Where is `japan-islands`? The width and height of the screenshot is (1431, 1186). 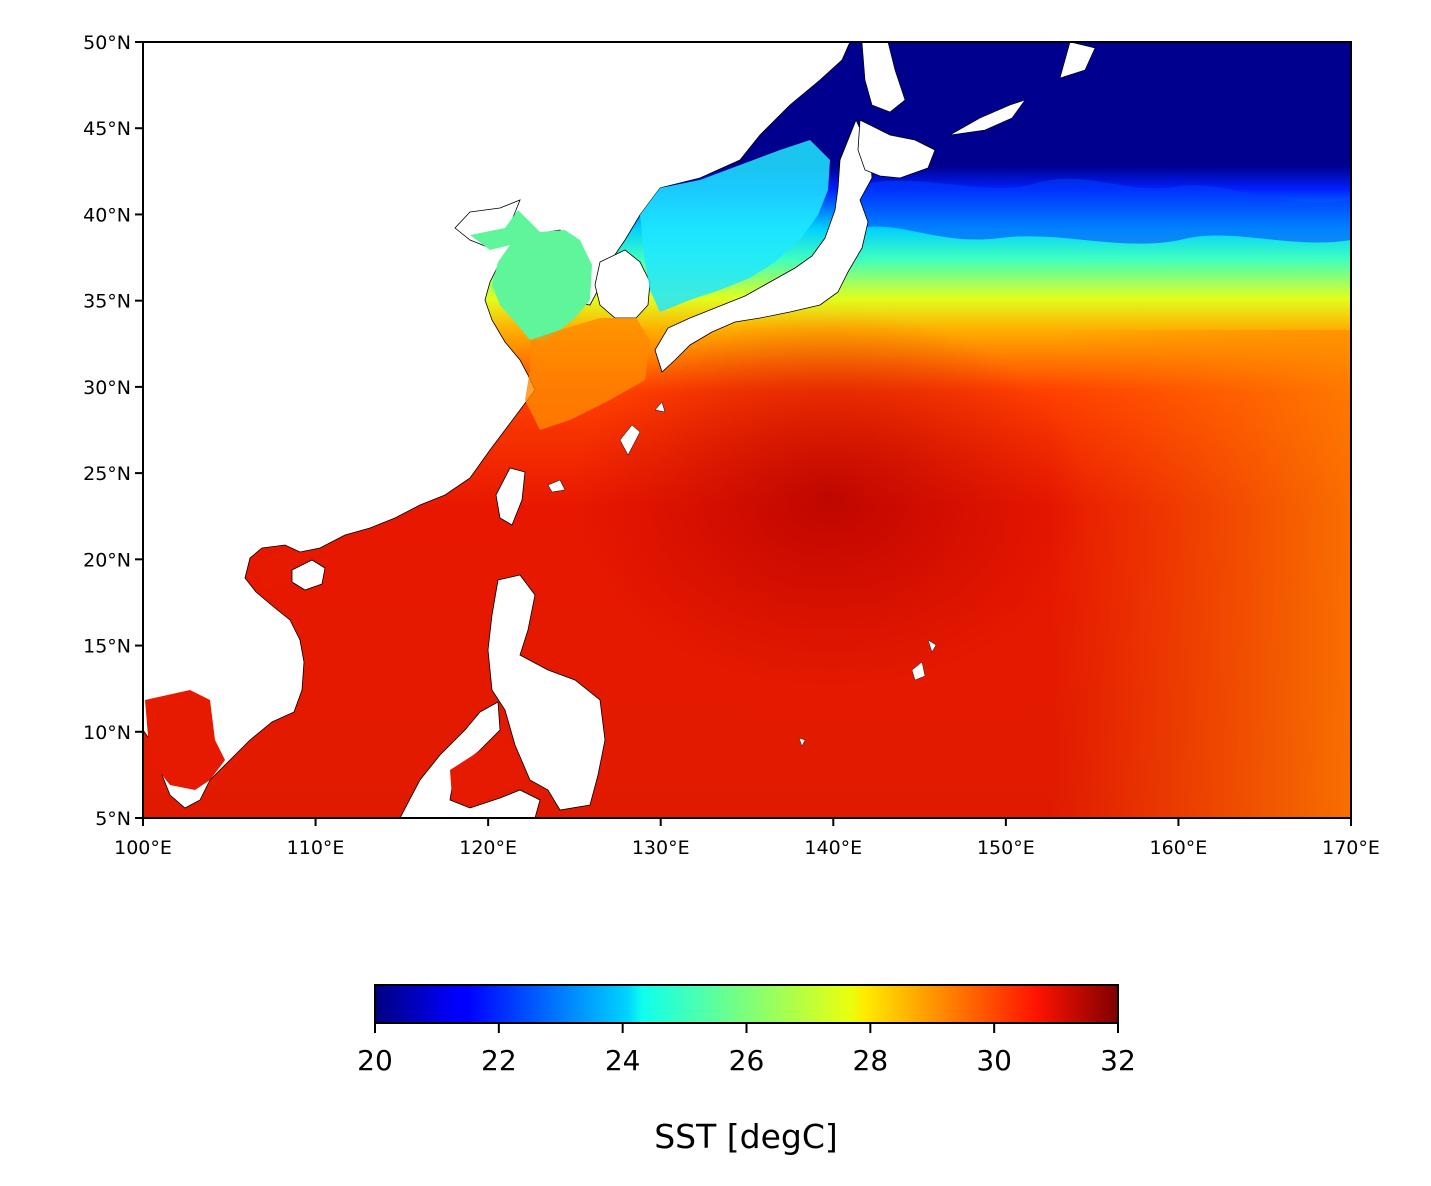
japan-islands is located at coordinates (763, 245).